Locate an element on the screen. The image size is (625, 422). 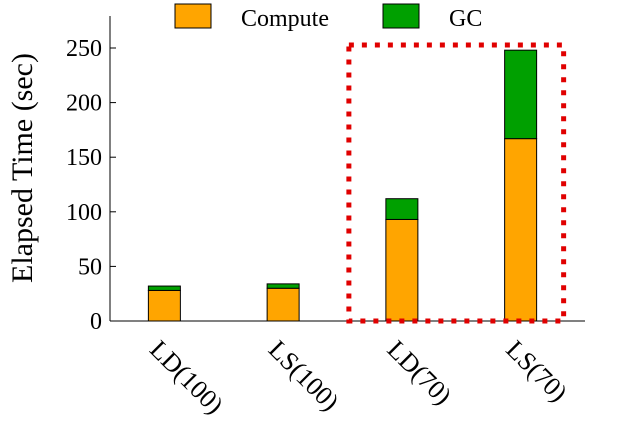
y-tick-label: 0 is located at coordinates (96, 322).